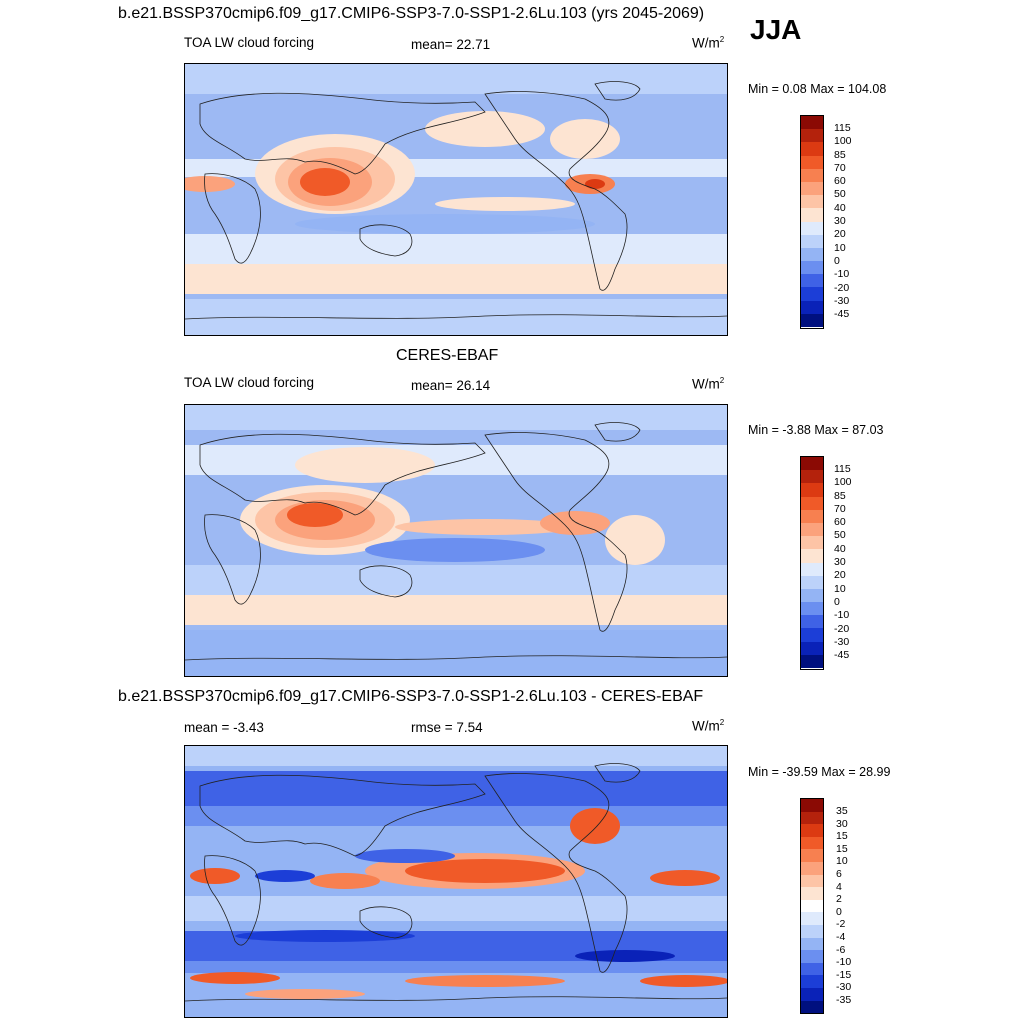 This screenshot has height=1024, width=1024. What do you see at coordinates (447, 355) in the screenshot?
I see `panel-obs-title: CERES-EBAF` at bounding box center [447, 355].